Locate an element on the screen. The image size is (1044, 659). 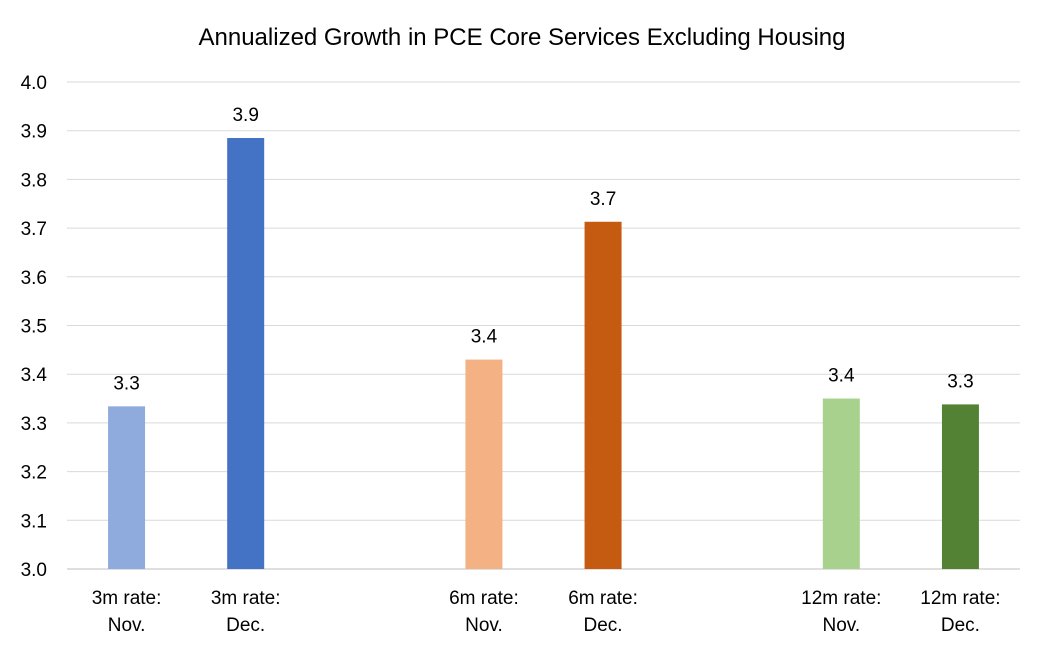
y-tick-label: 3.0 is located at coordinates (34, 570).